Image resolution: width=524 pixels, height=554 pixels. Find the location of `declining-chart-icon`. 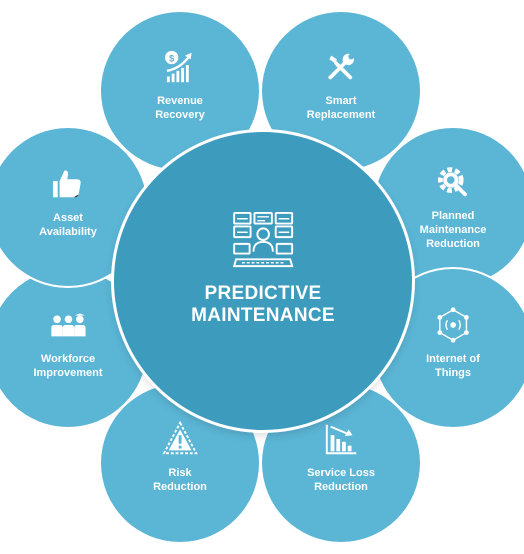

declining-chart-icon is located at coordinates (341, 439).